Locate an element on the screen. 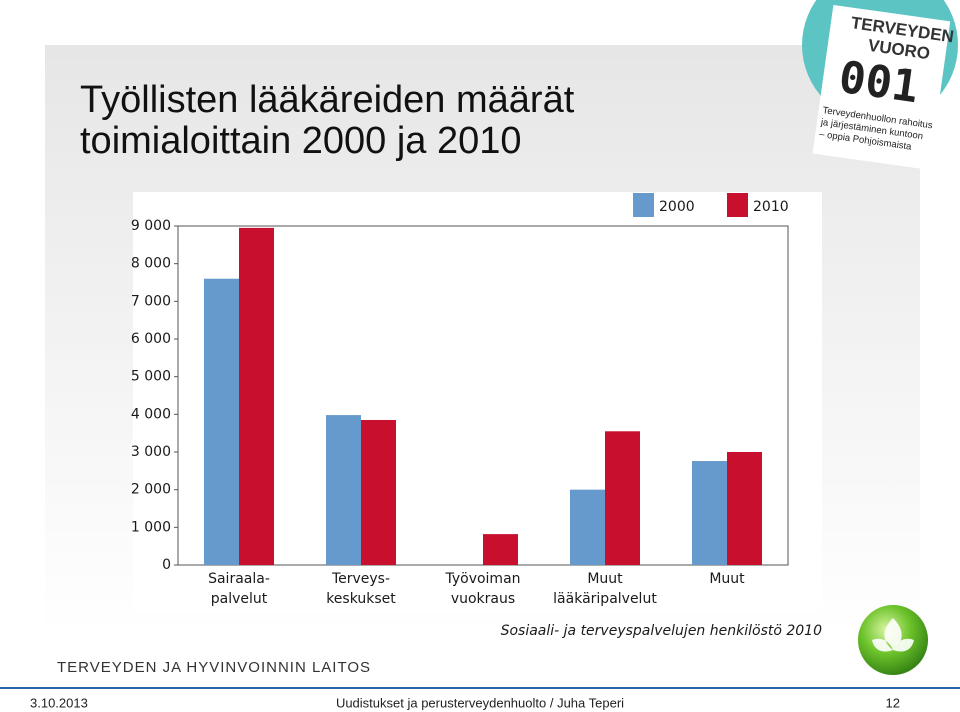  logo-card is located at coordinates (881, 87).